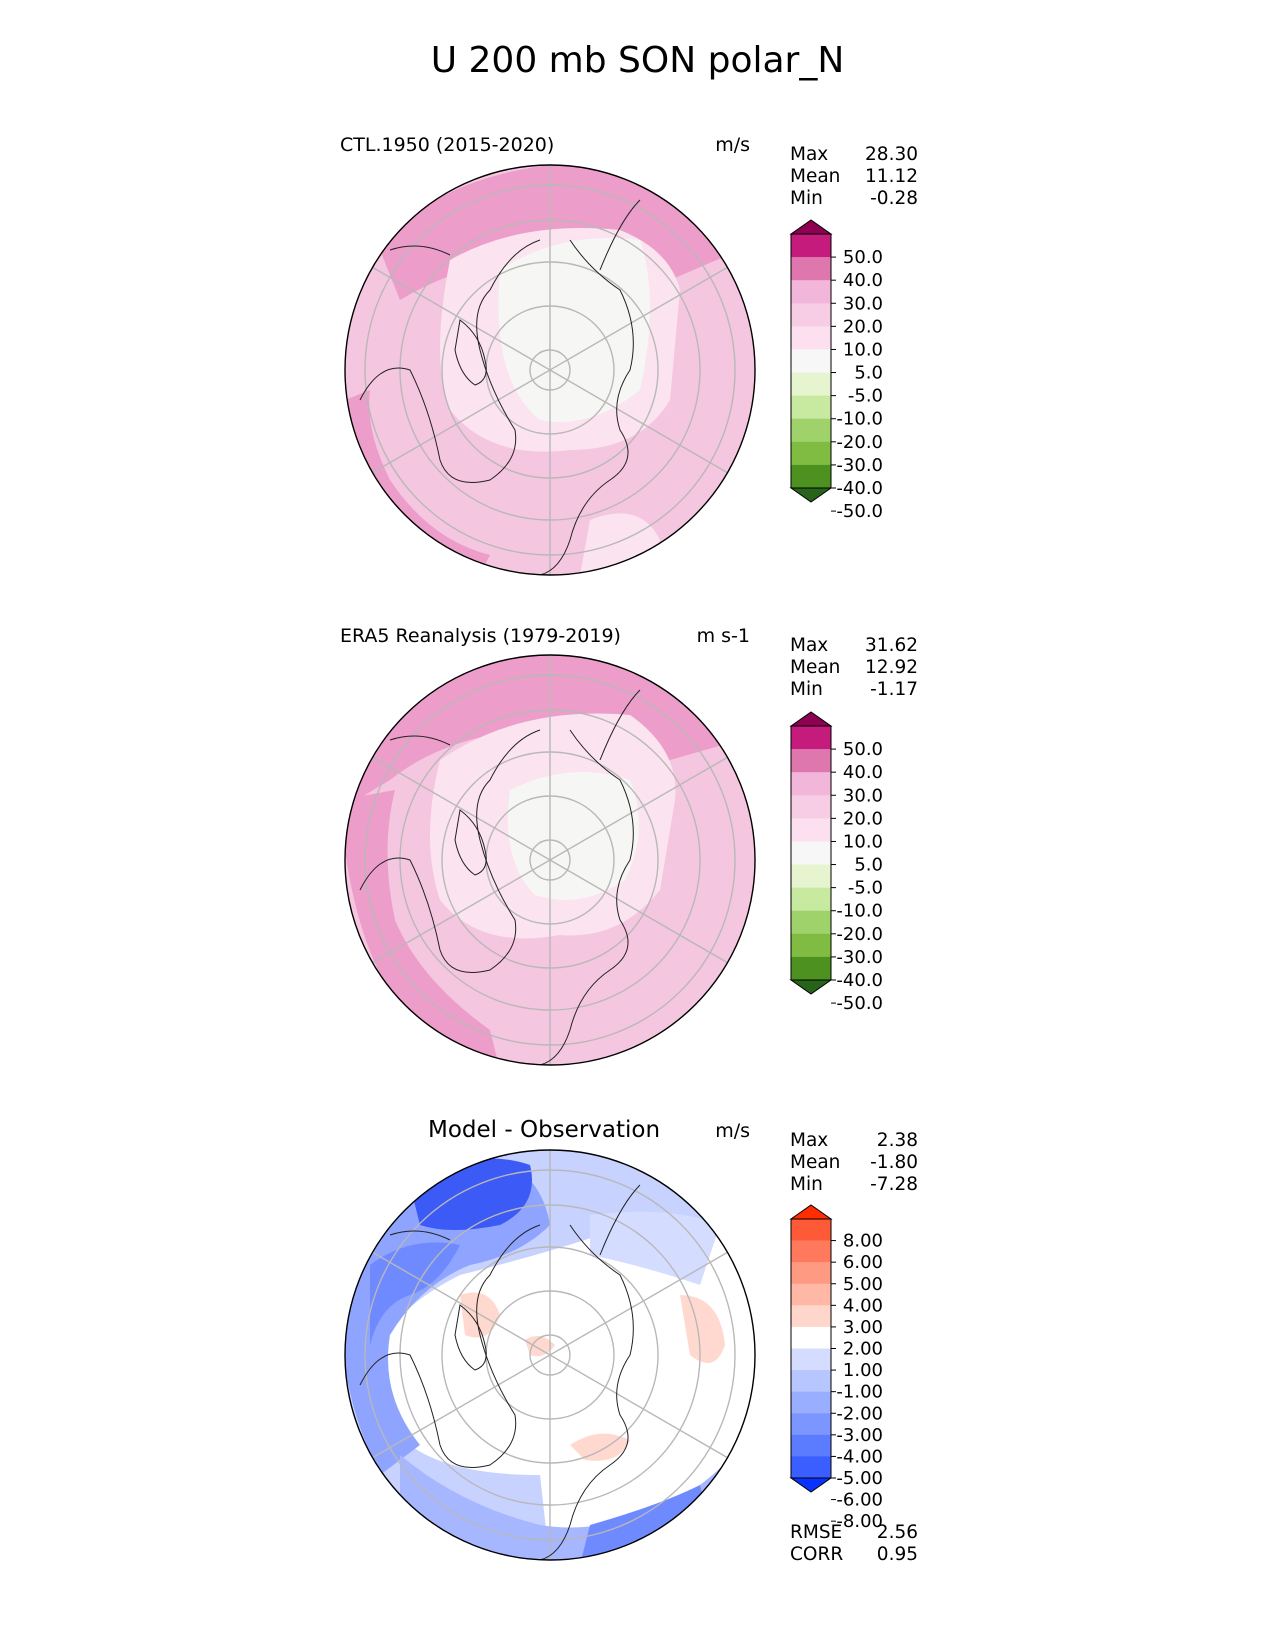 This screenshot has height=1650, width=1275. What do you see at coordinates (891, 667) in the screenshot?
I see `stat-value: 12.92` at bounding box center [891, 667].